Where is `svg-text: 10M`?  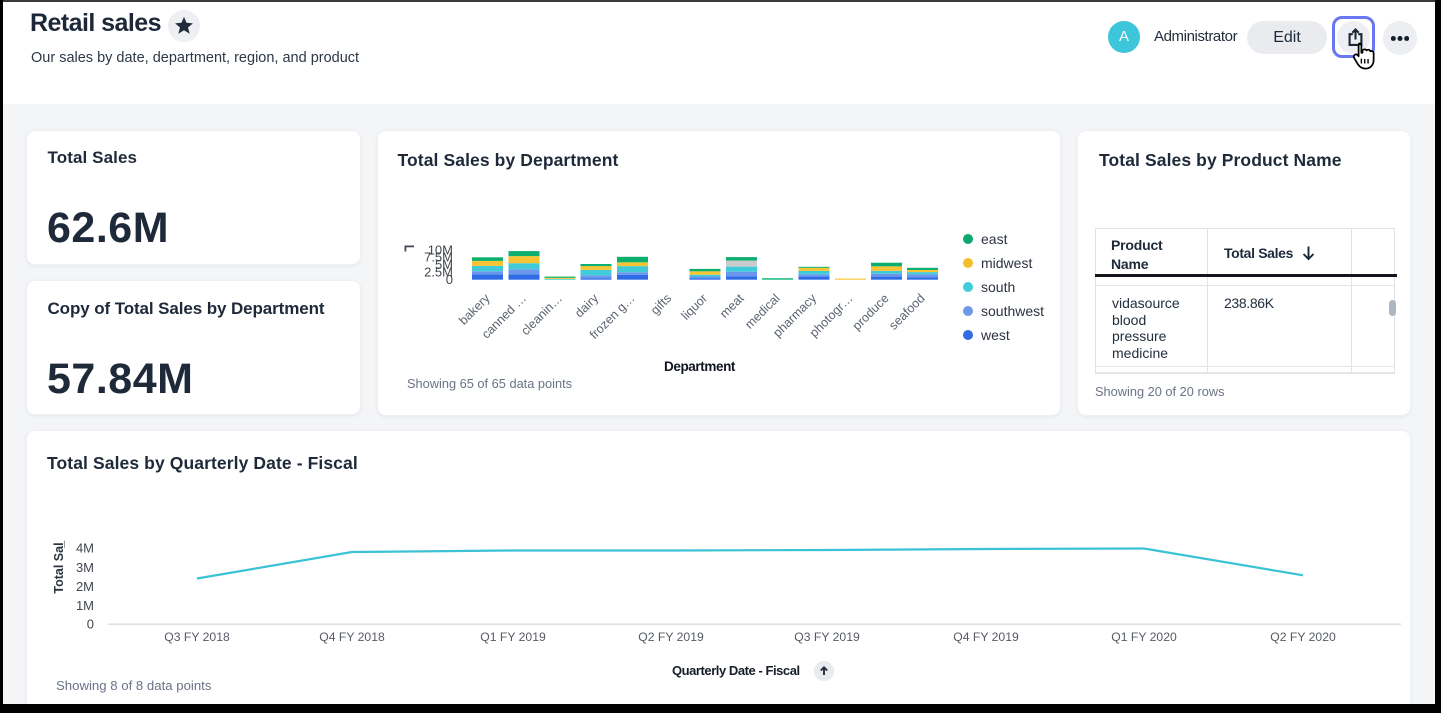
svg-text: 10M is located at coordinates (440, 250).